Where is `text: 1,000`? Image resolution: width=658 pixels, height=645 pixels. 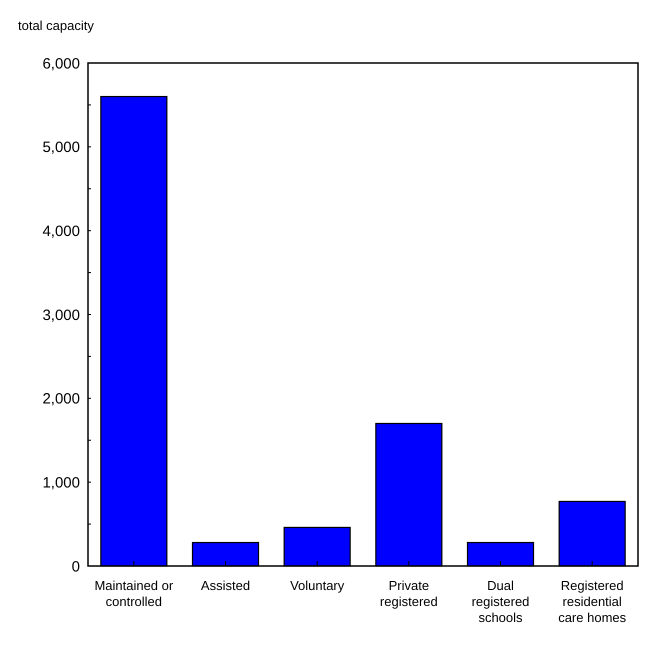 text: 1,000 is located at coordinates (61, 483).